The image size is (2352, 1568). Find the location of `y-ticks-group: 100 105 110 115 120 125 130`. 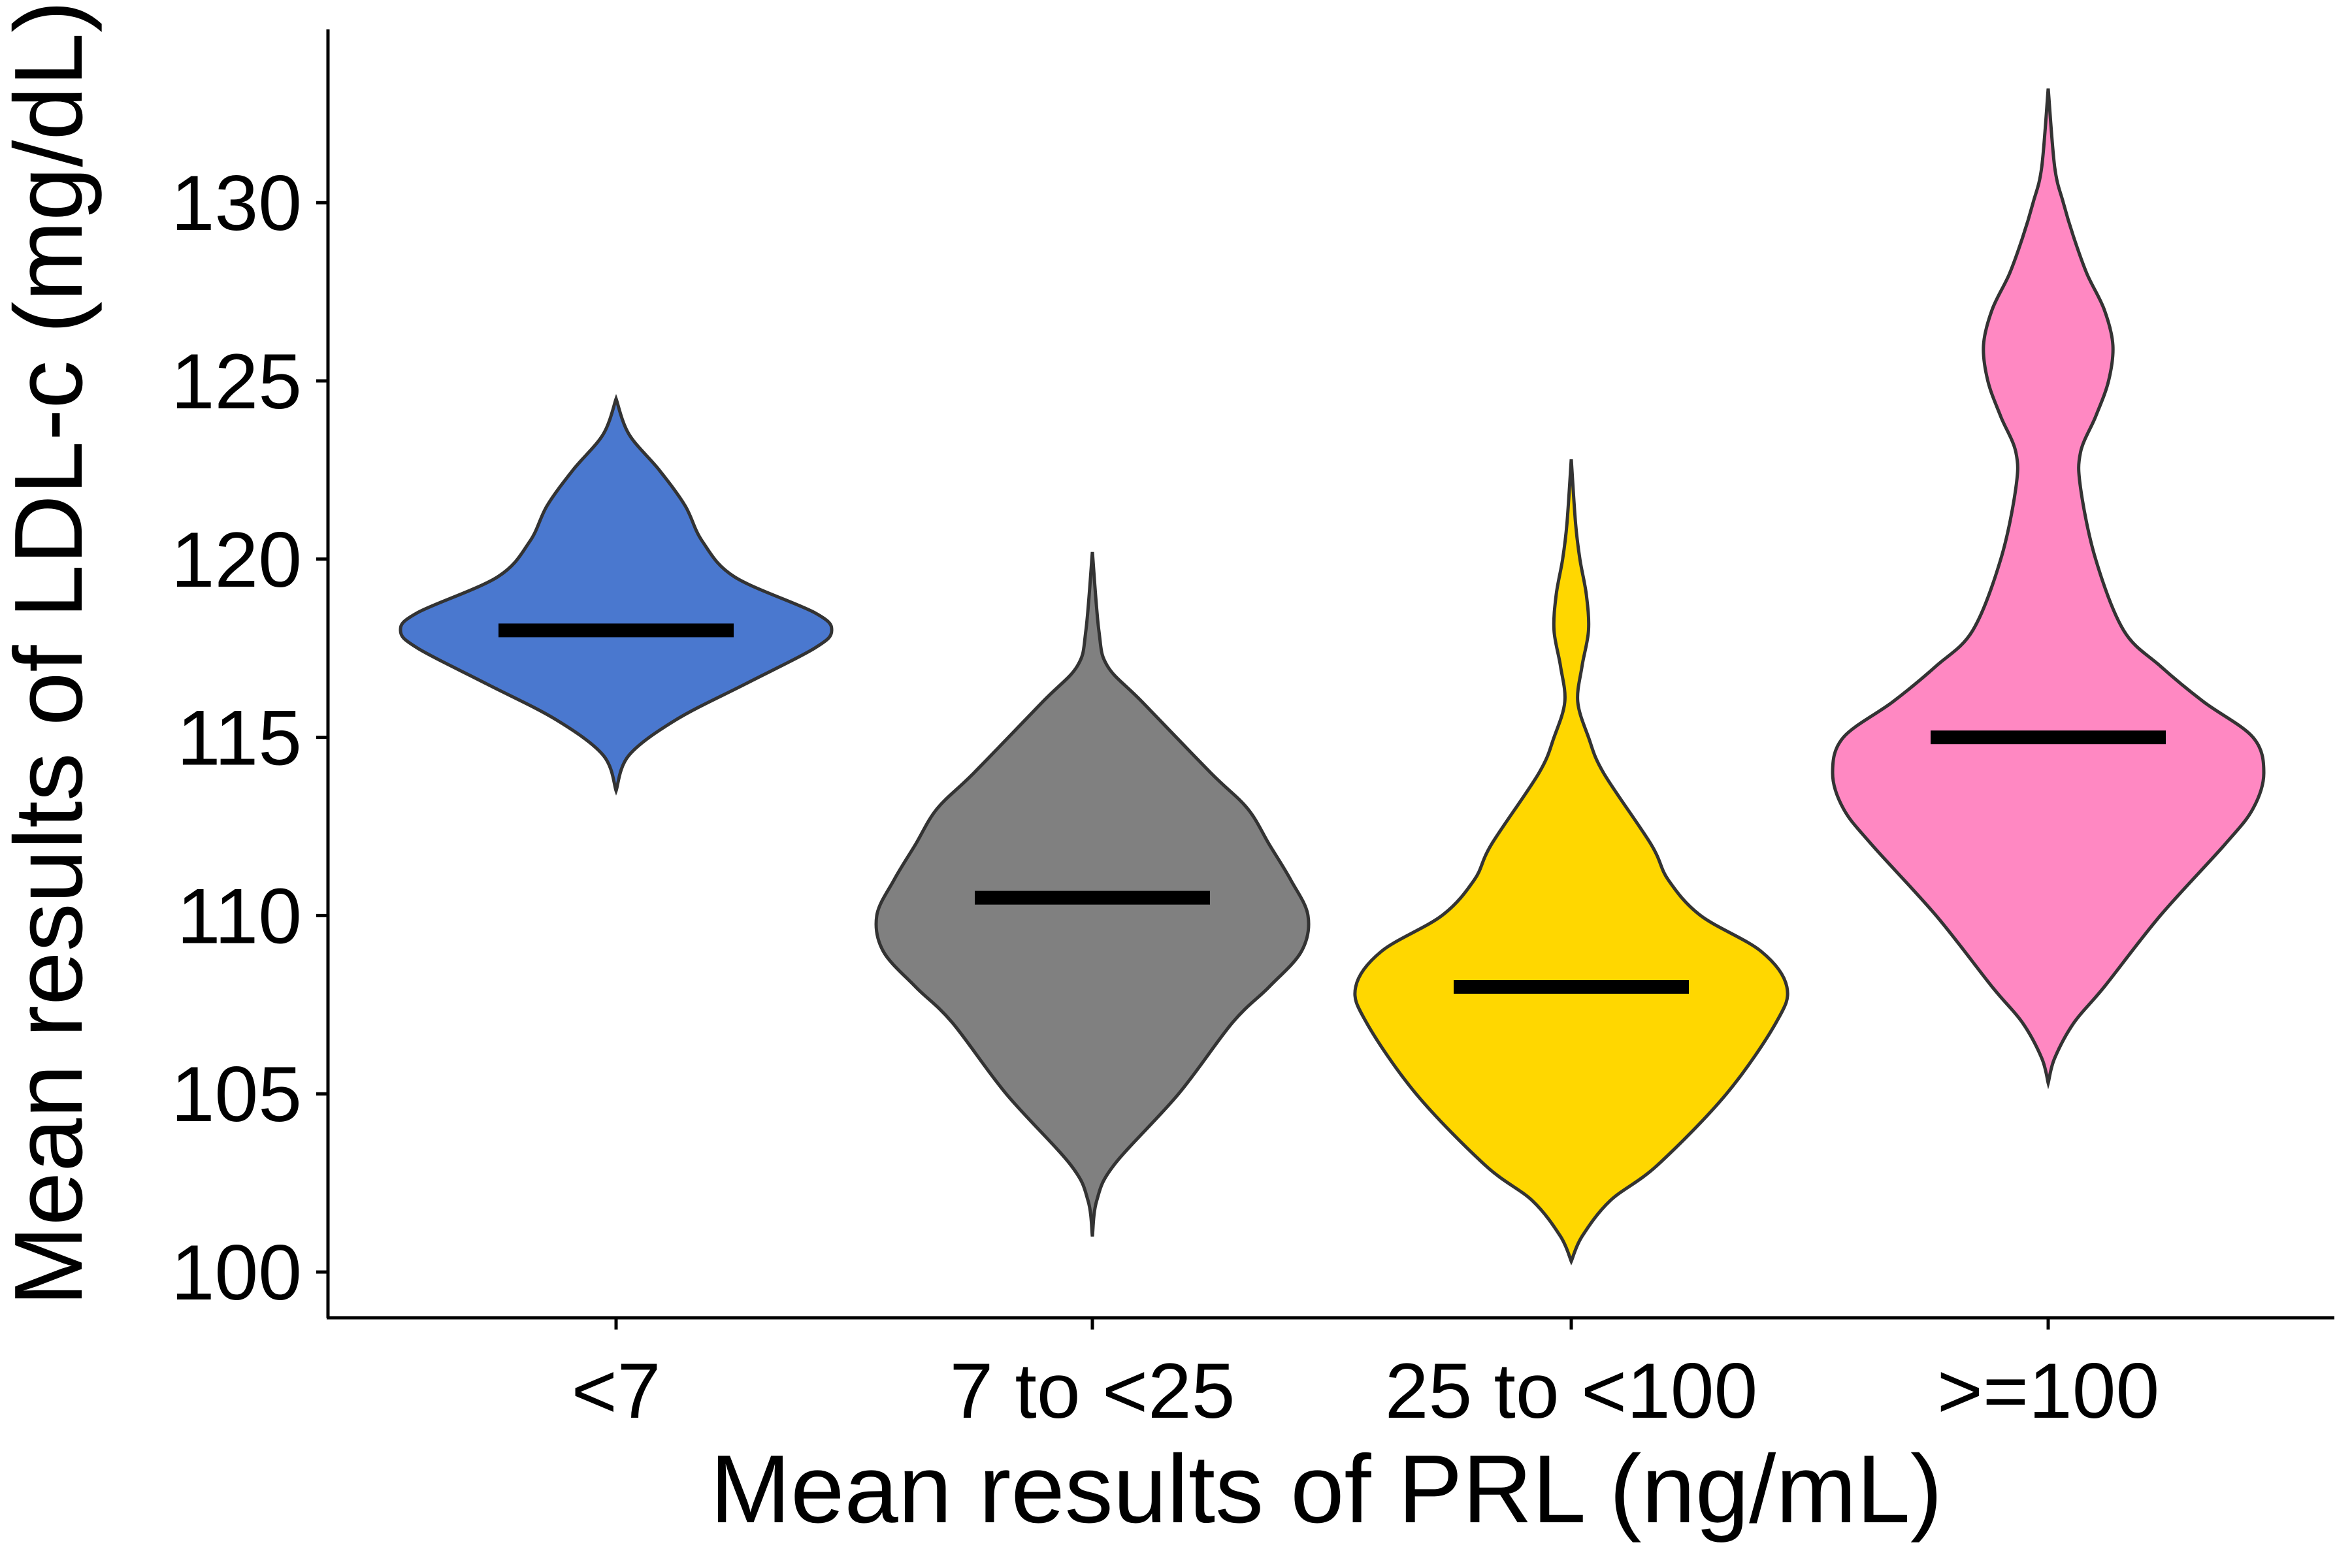

y-ticks-group: 100 105 110 115 120 125 130 is located at coordinates (249, 737).